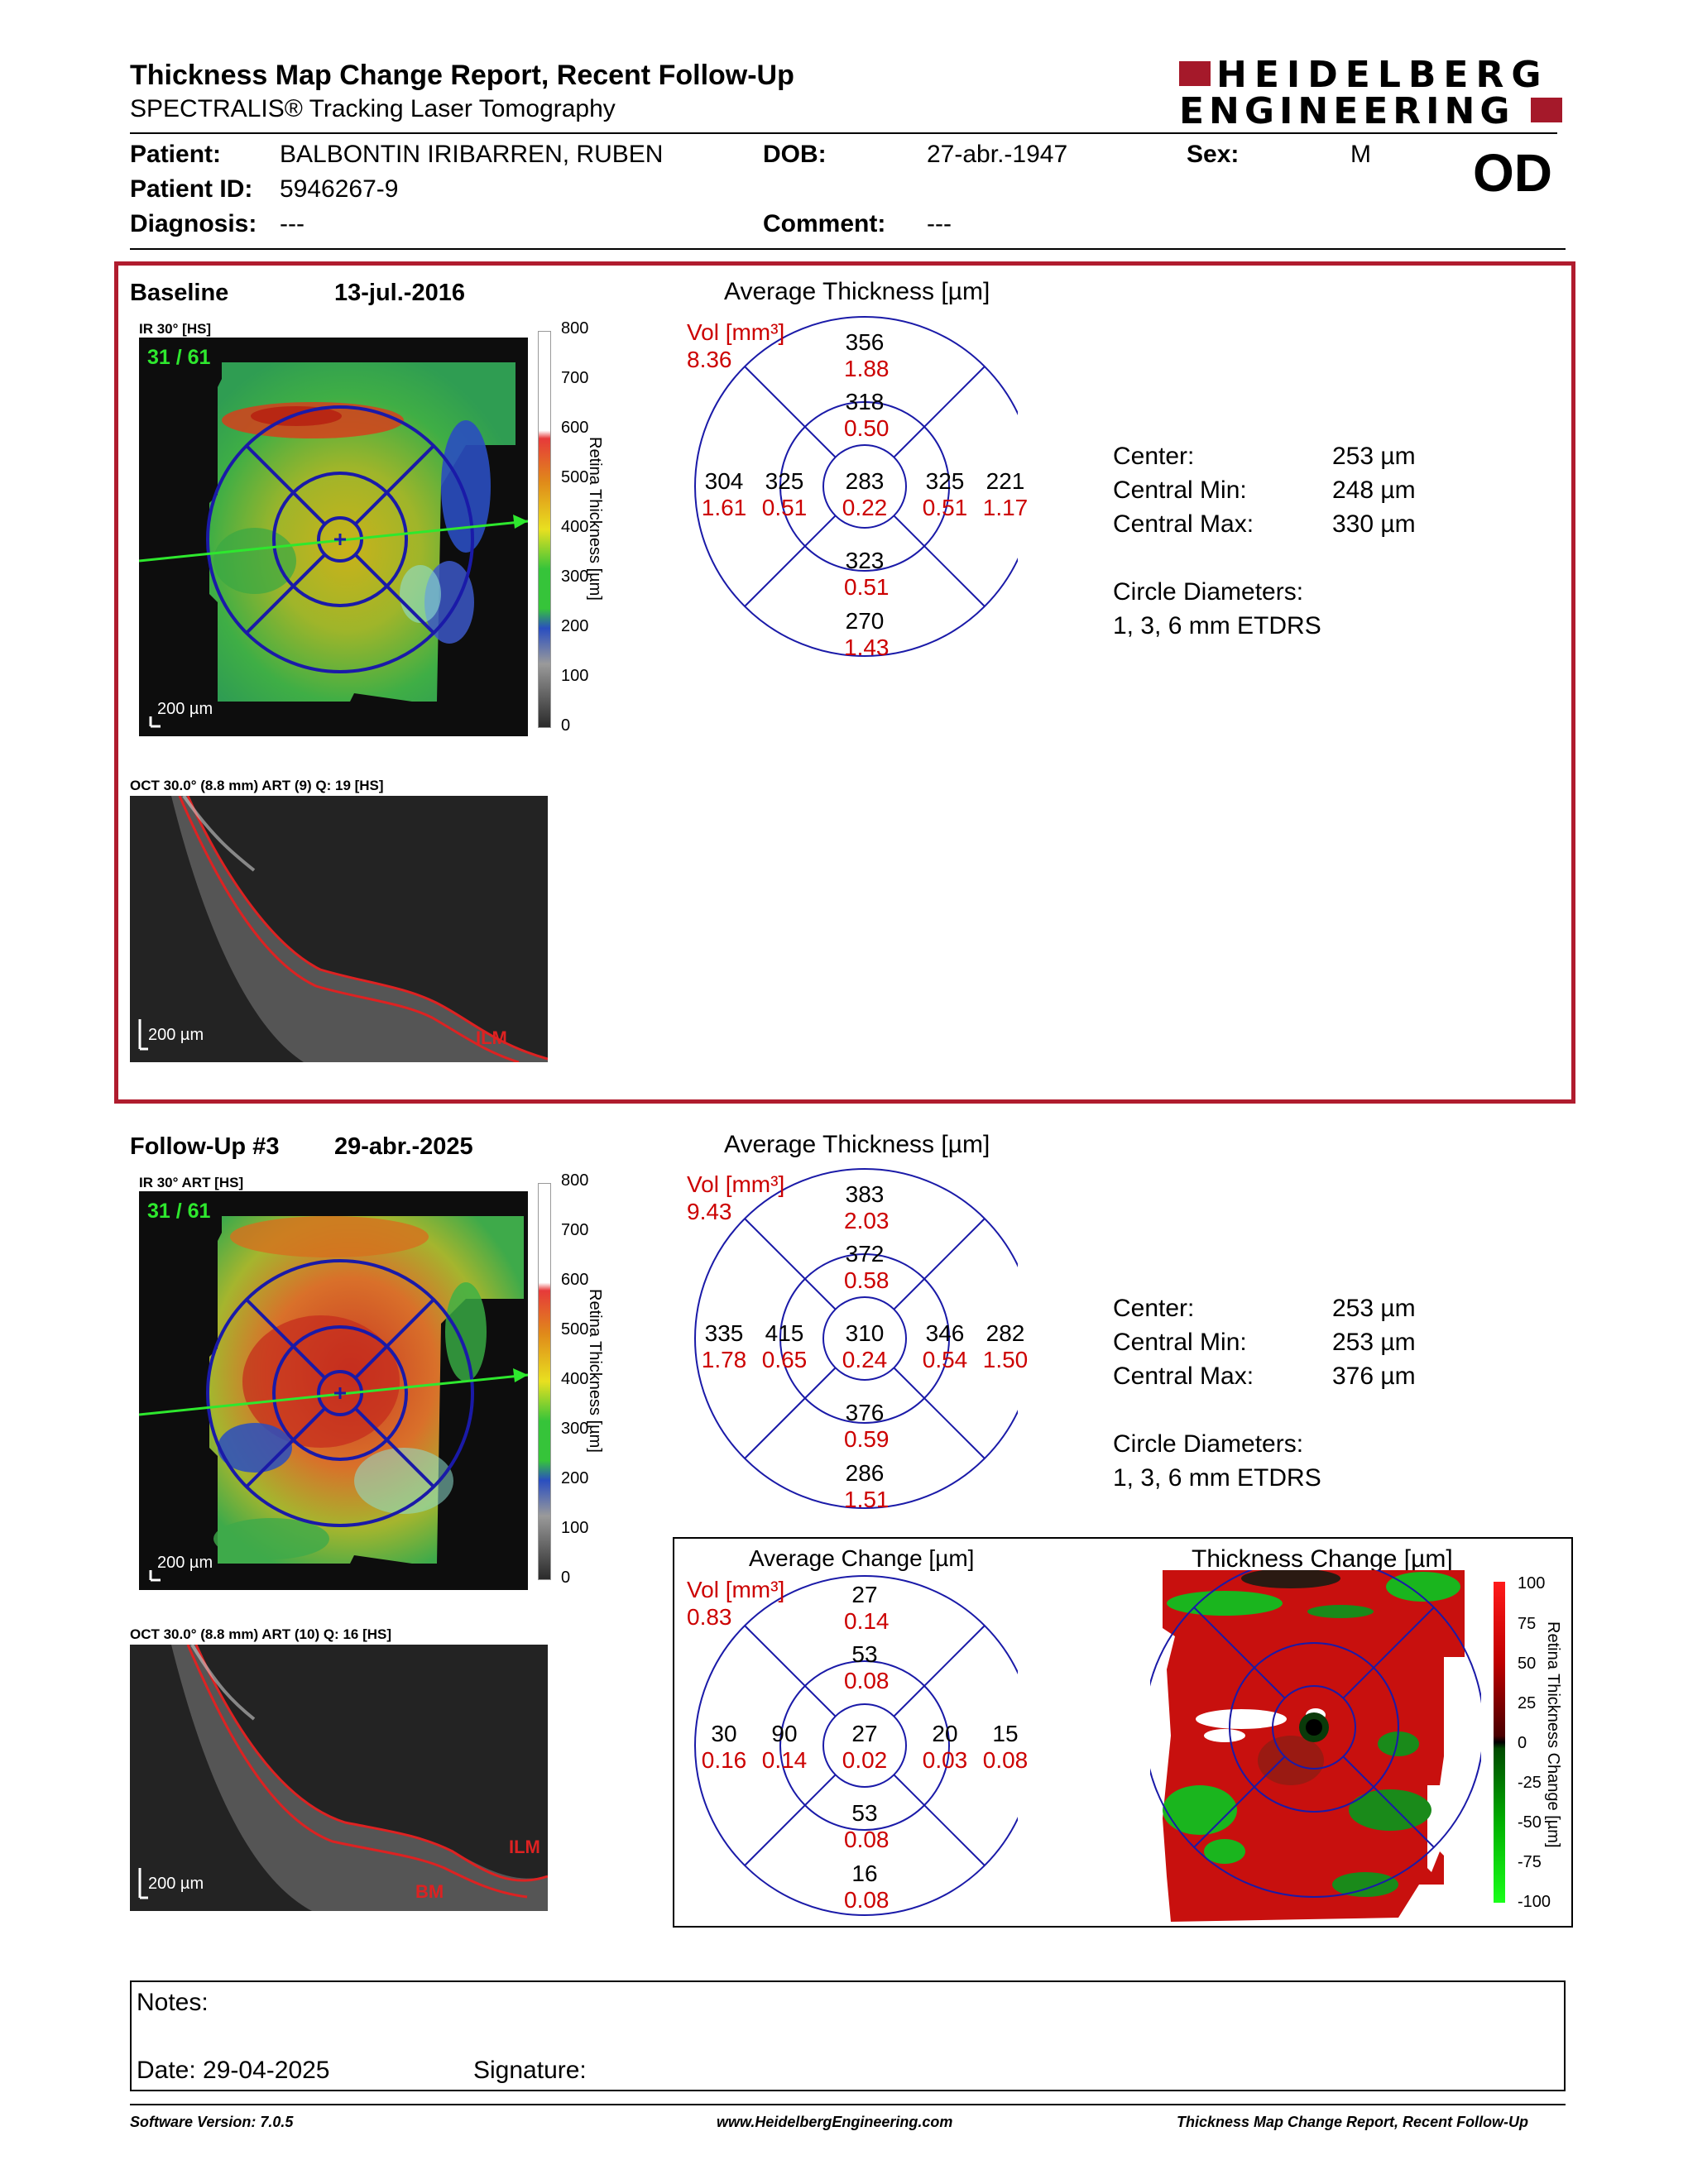 The height and width of the screenshot is (2184, 1688). Describe the element at coordinates (1123, 1732) in the screenshot. I see `change-panel` at that location.